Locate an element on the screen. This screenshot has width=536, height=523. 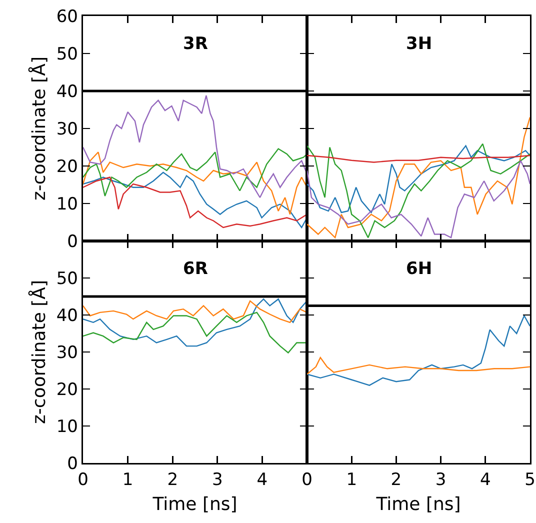
x-tick-label: 0 is located at coordinates (307, 480).